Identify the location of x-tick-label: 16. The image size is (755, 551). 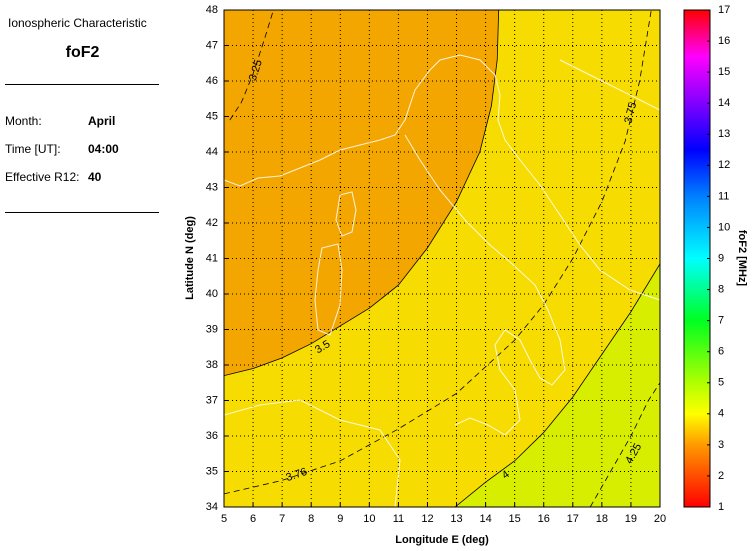
(544, 519).